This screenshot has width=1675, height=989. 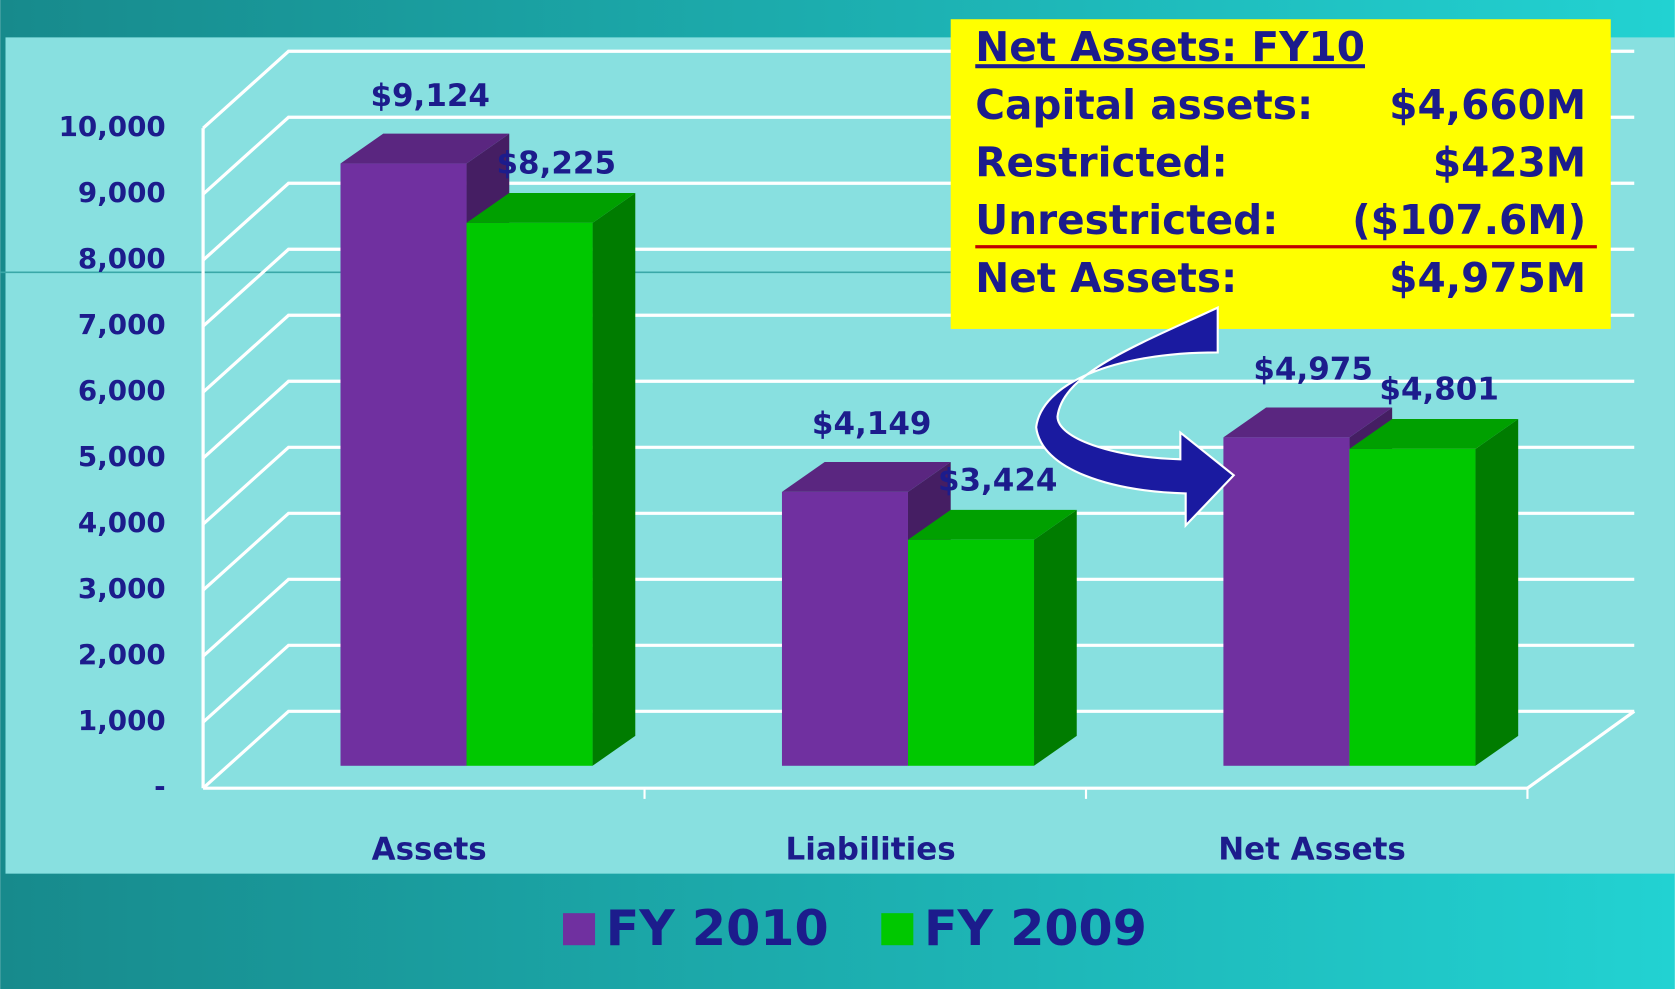 I want to click on legend-label: FY 2009, so click(x=1035, y=928).